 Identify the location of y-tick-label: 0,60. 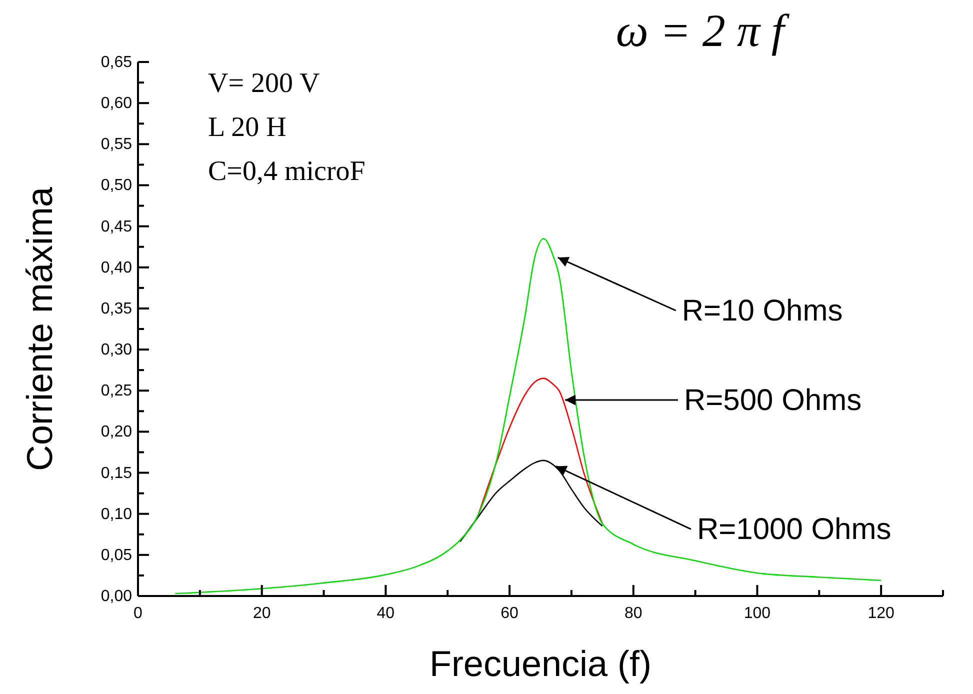
(116, 103).